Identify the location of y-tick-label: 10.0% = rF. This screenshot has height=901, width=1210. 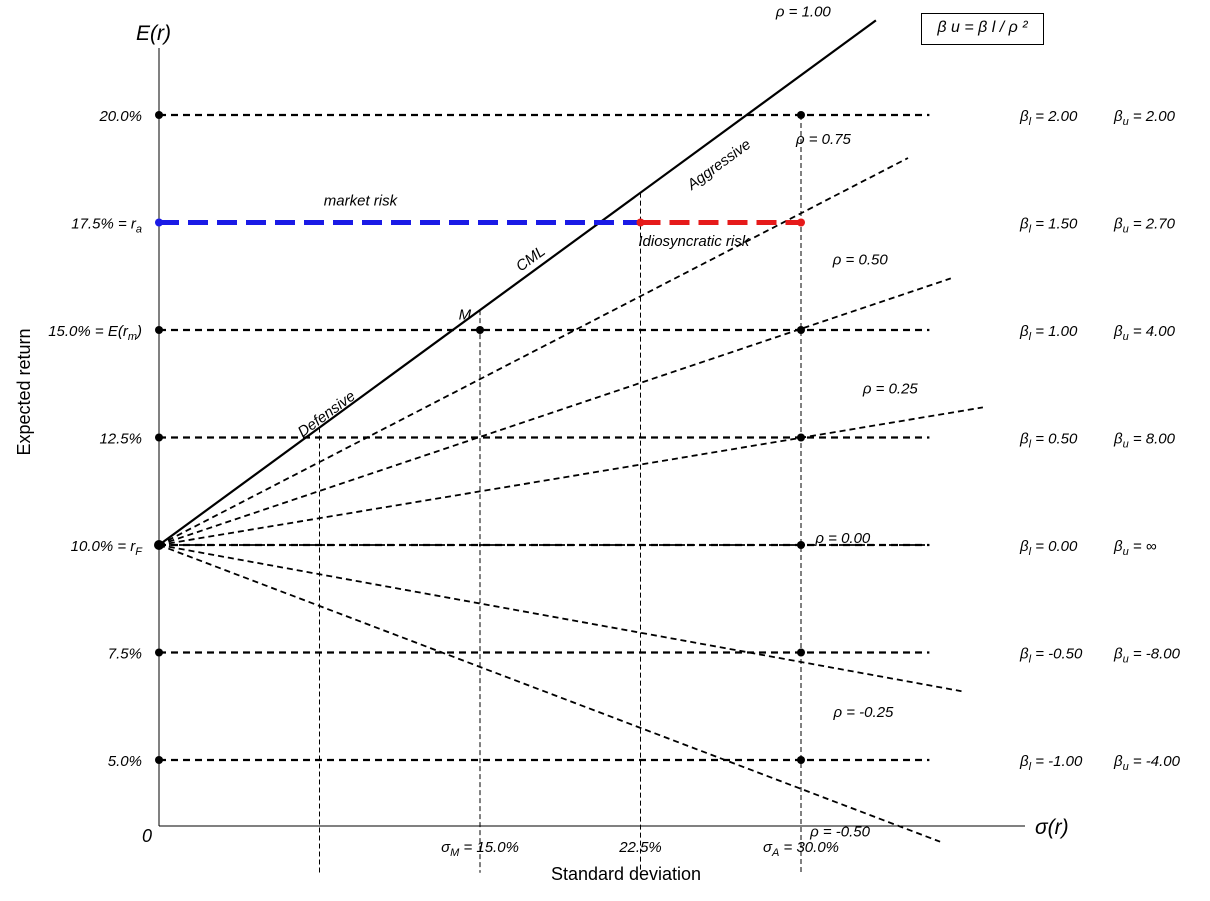
(107, 548).